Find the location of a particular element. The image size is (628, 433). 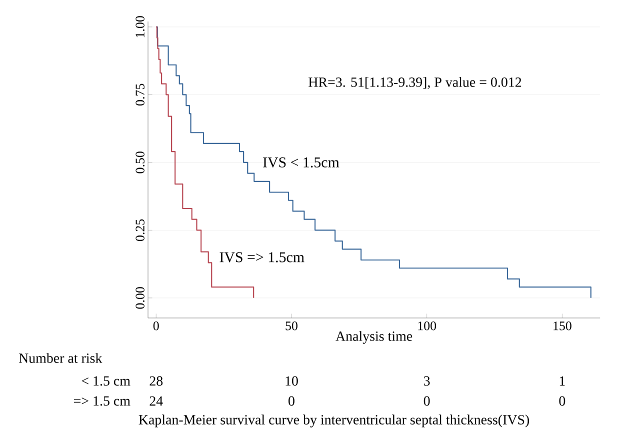

x-tick-label: 150 is located at coordinates (563, 326).